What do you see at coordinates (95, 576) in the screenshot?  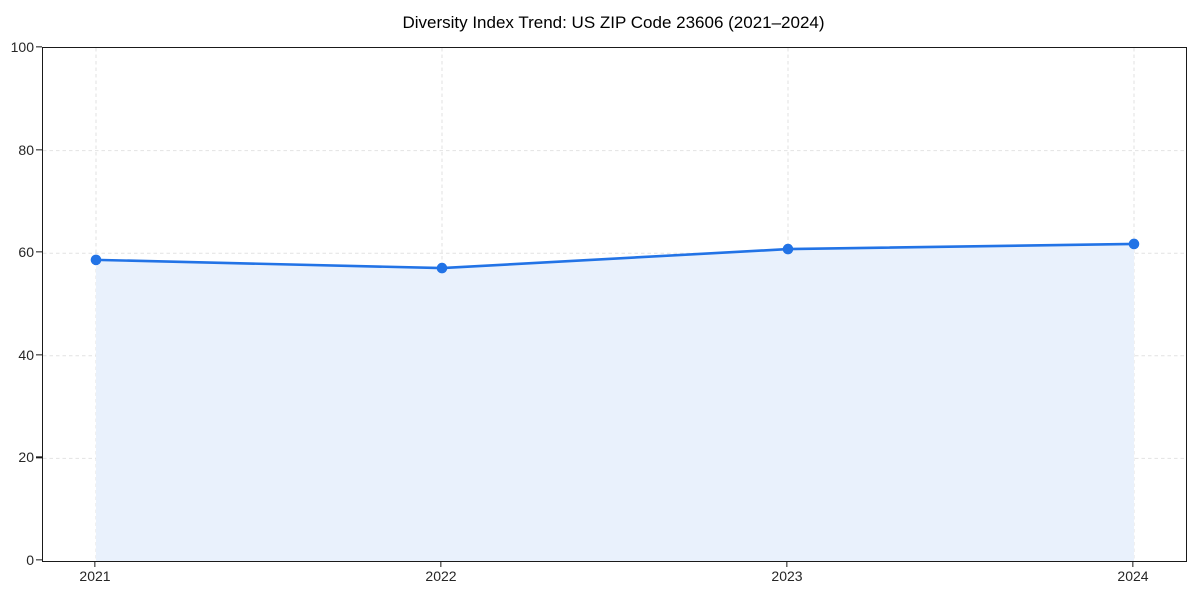 I see `x-tick-label: 2021` at bounding box center [95, 576].